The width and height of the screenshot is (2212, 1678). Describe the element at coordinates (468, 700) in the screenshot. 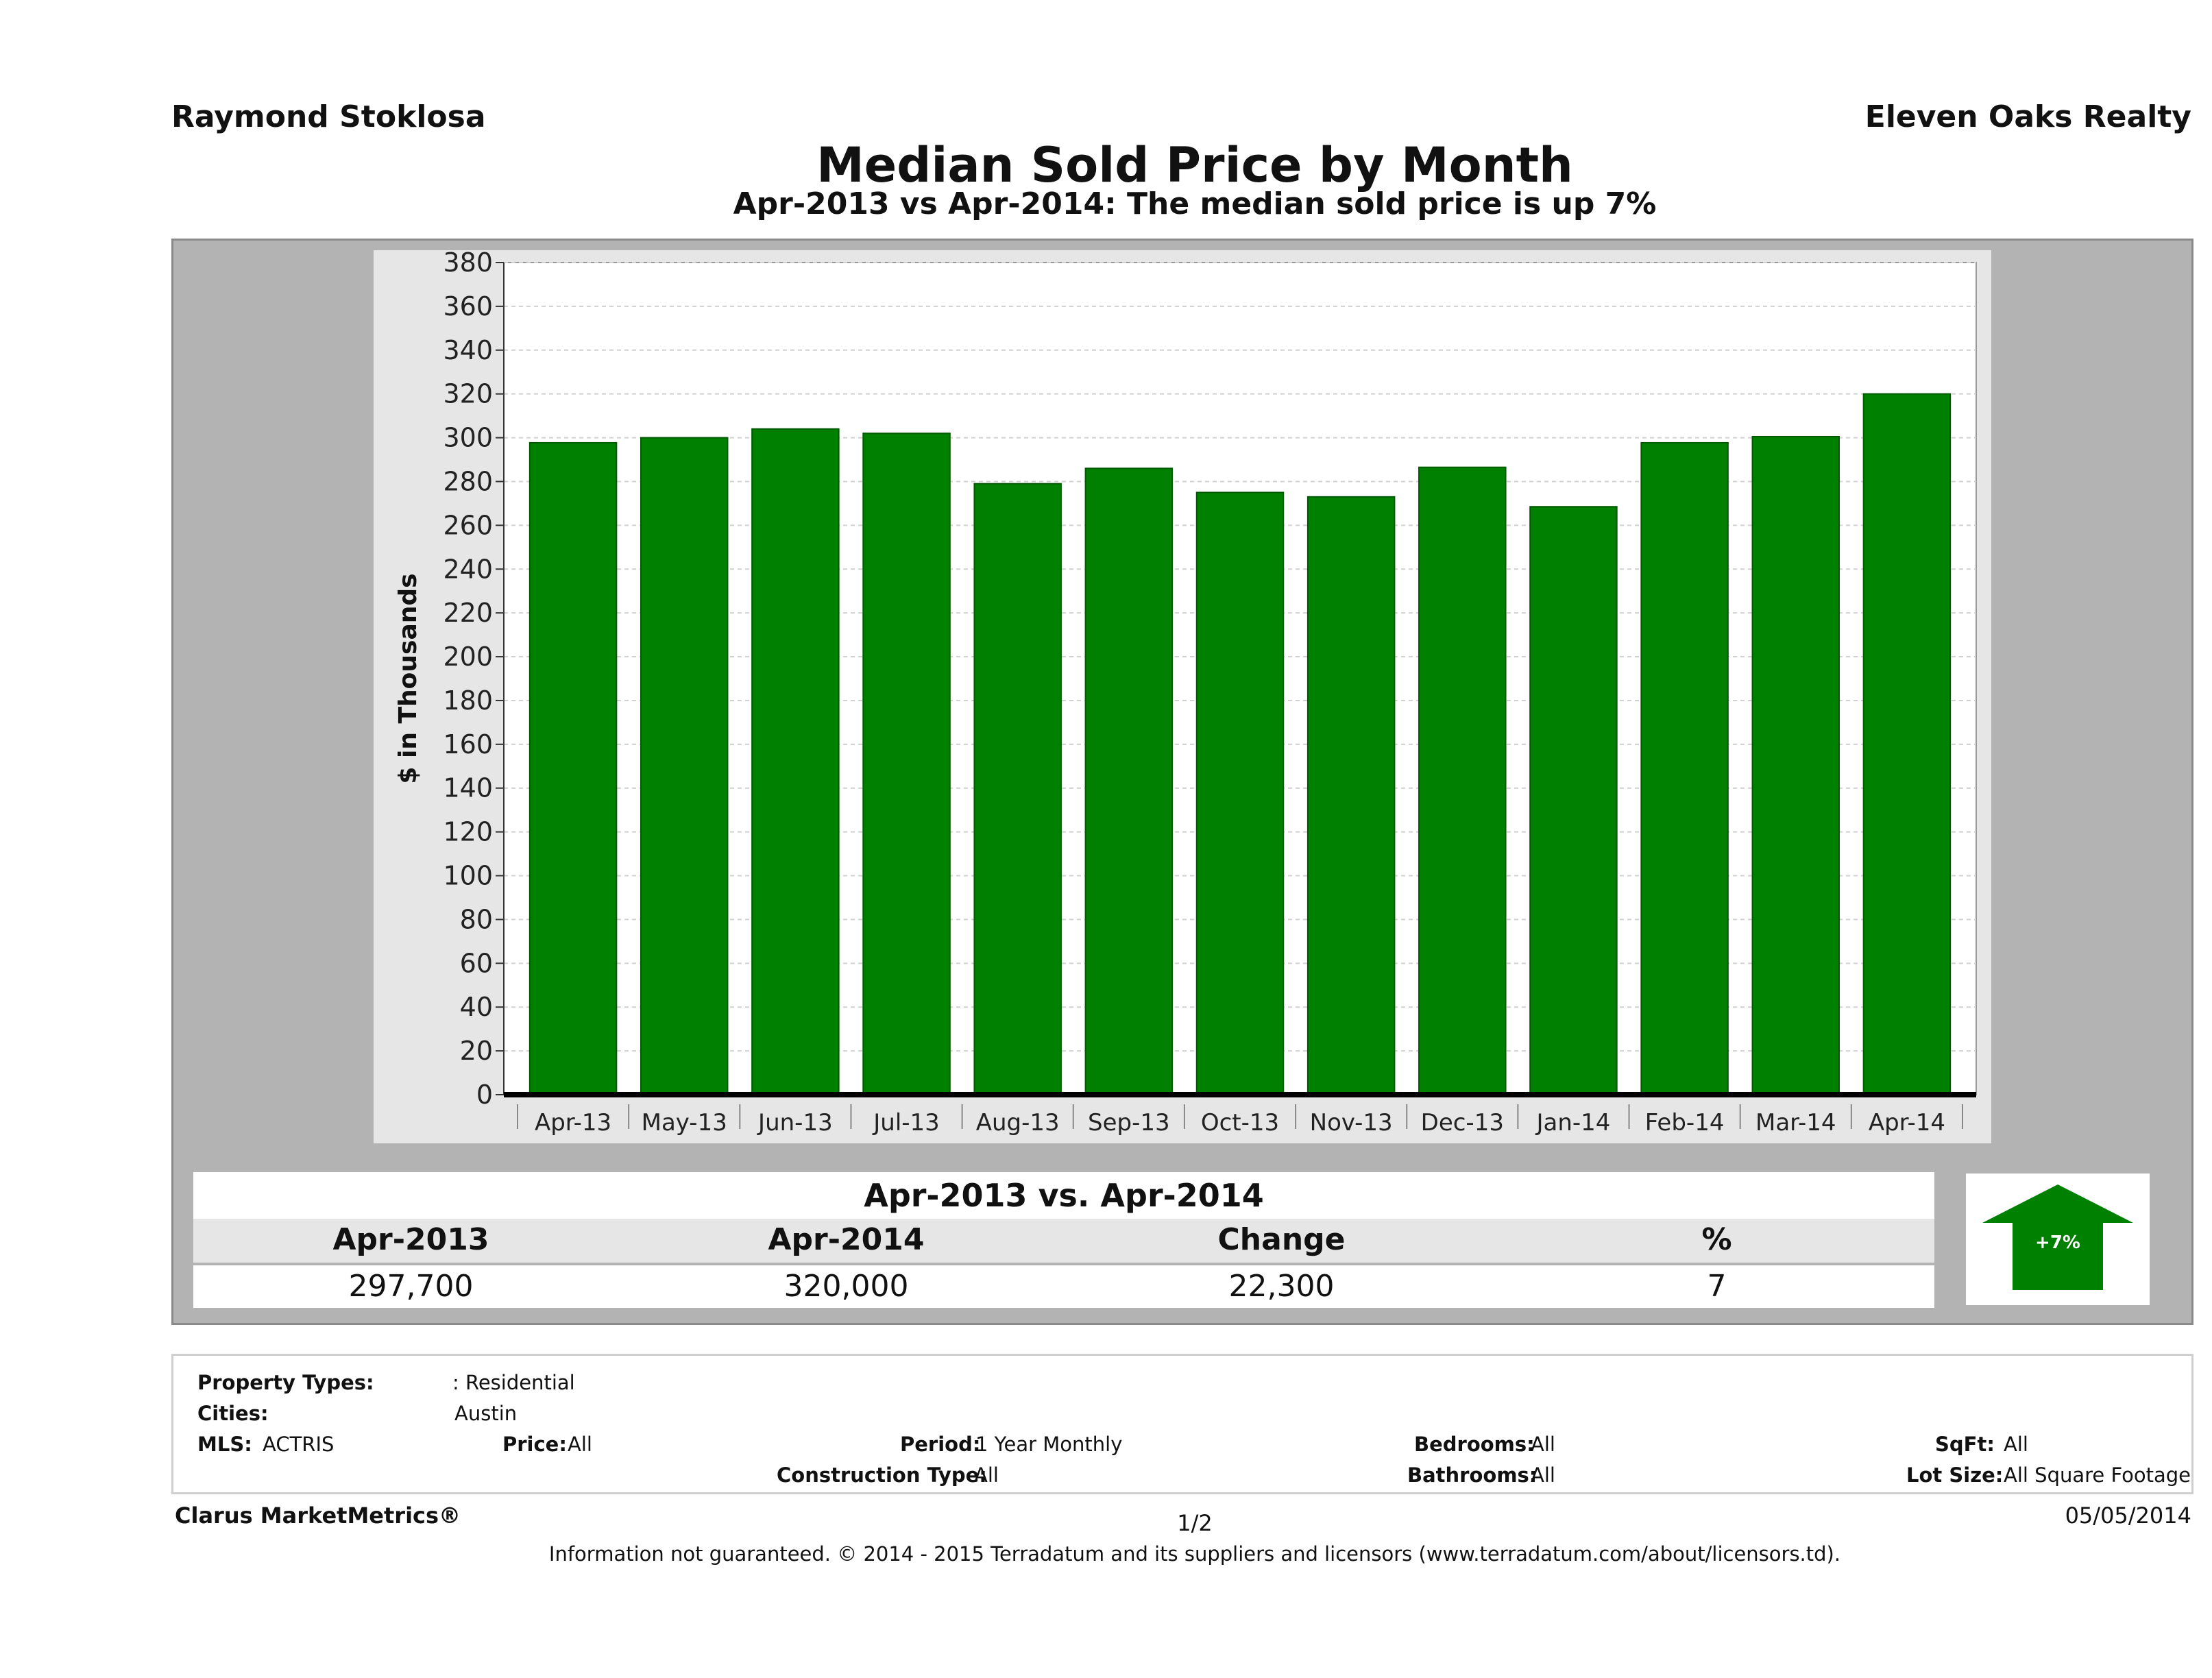

I see `y-tick-label: 180` at that location.